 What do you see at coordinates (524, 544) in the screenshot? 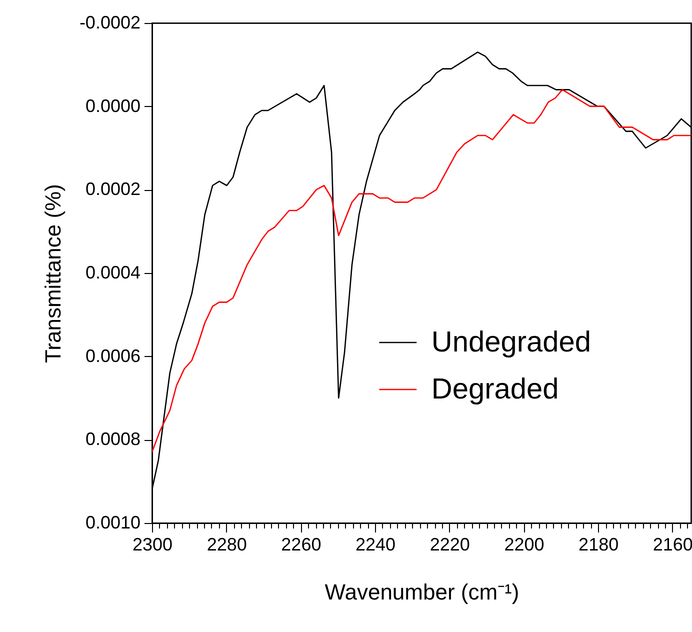
I see `x-tick-label: 2200` at bounding box center [524, 544].